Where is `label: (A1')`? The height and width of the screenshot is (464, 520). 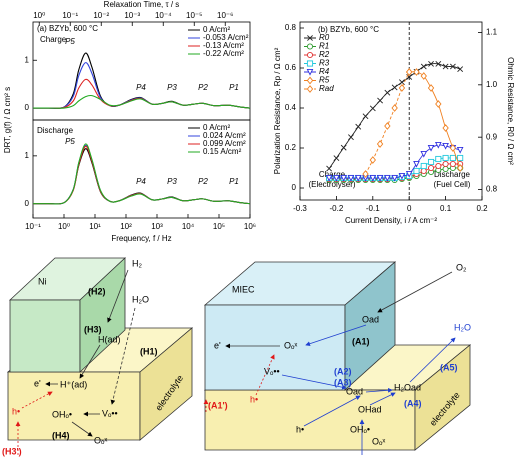
label: (A1') is located at coordinates (218, 405).